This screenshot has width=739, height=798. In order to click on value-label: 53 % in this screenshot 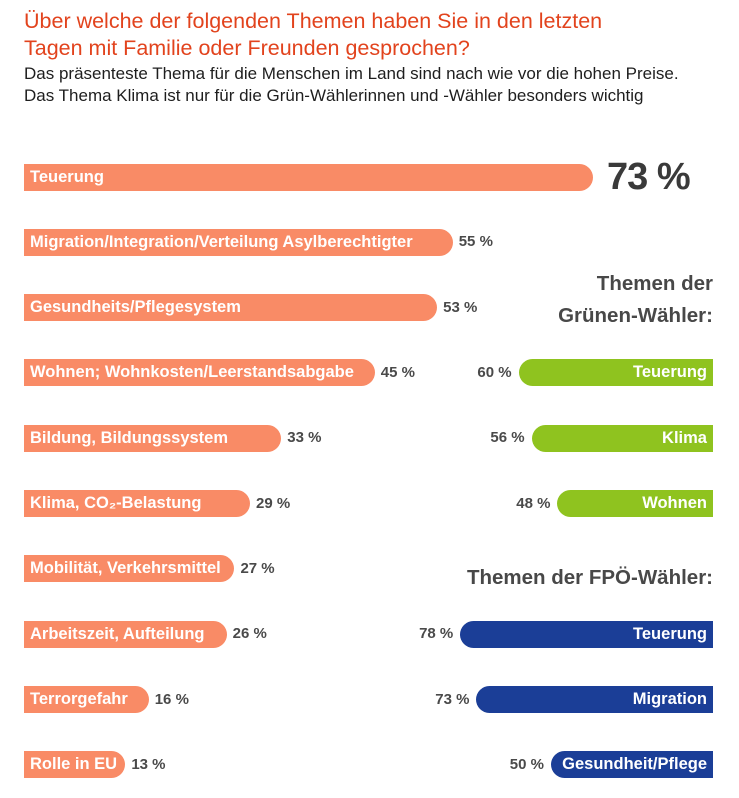, I will do `click(460, 307)`.